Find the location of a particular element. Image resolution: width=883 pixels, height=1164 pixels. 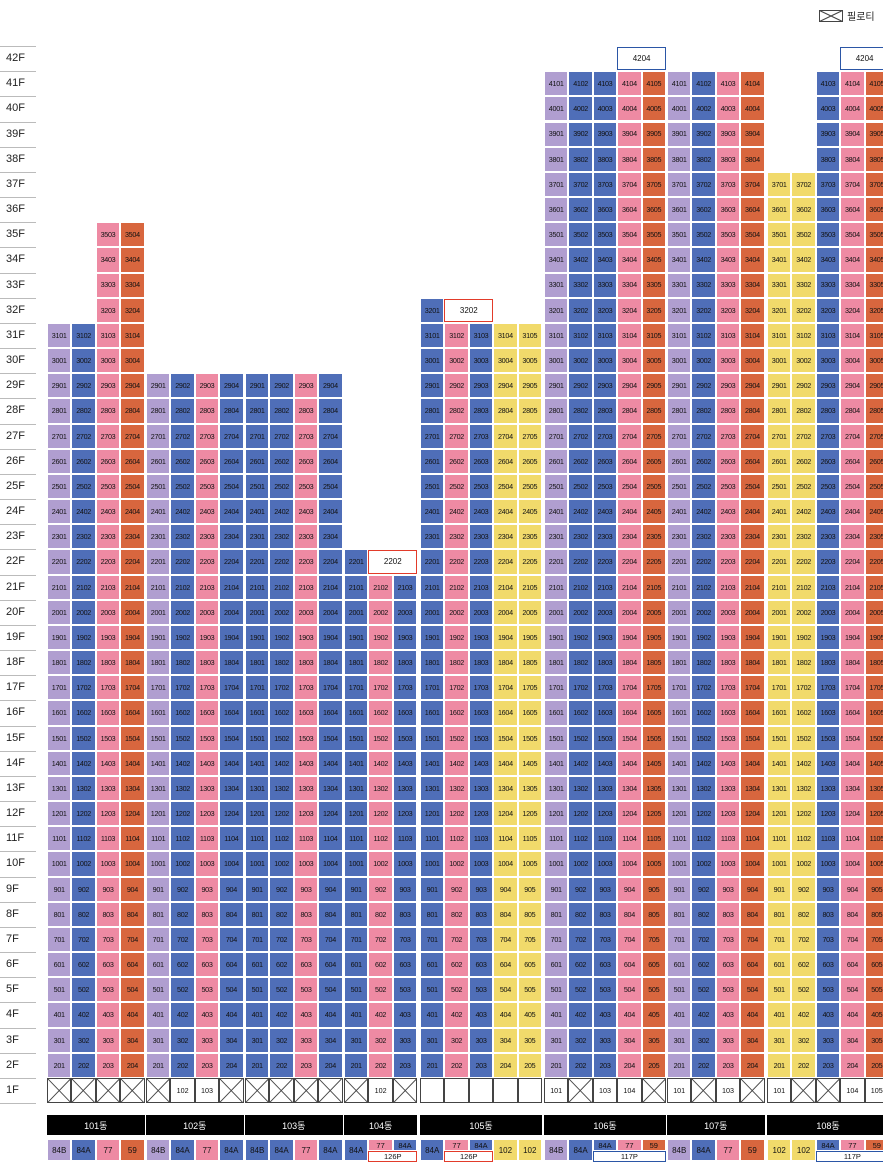

unit-cell: 1105 is located at coordinates (653, 839).